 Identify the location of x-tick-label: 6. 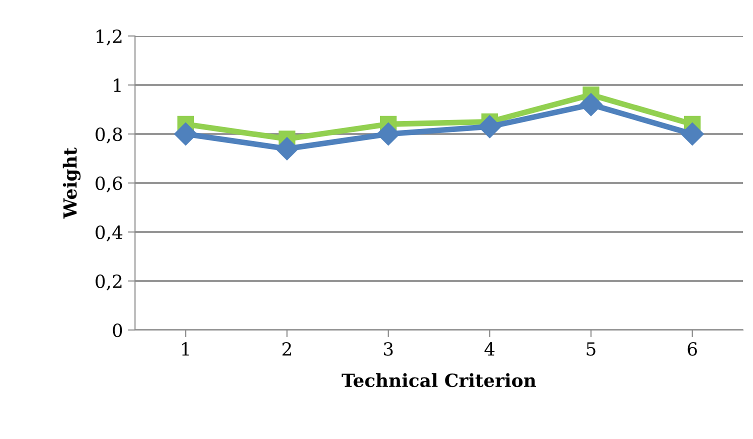
(692, 349).